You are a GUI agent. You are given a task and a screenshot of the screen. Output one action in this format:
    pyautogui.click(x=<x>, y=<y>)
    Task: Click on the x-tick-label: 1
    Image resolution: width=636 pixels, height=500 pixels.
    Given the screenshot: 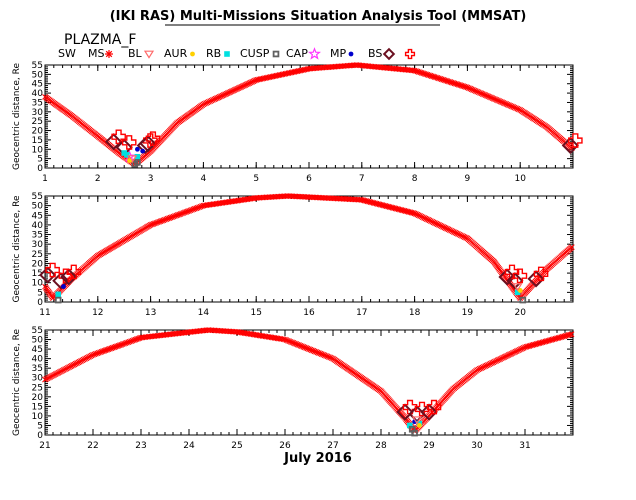 What is the action you would take?
    pyautogui.click(x=45, y=179)
    